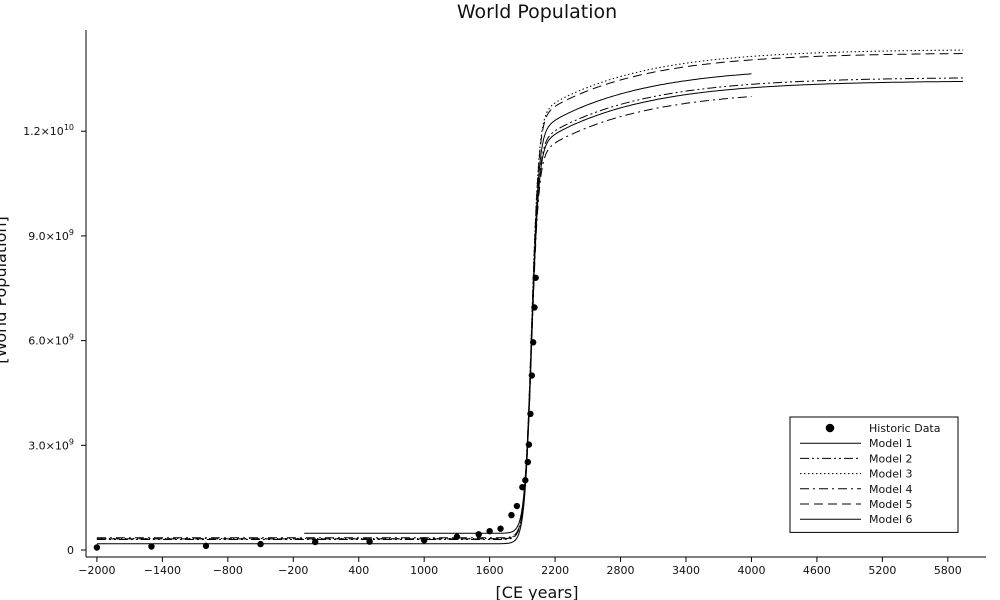  What do you see at coordinates (891, 458) in the screenshot?
I see `legend-label-model-2: Model 2` at bounding box center [891, 458].